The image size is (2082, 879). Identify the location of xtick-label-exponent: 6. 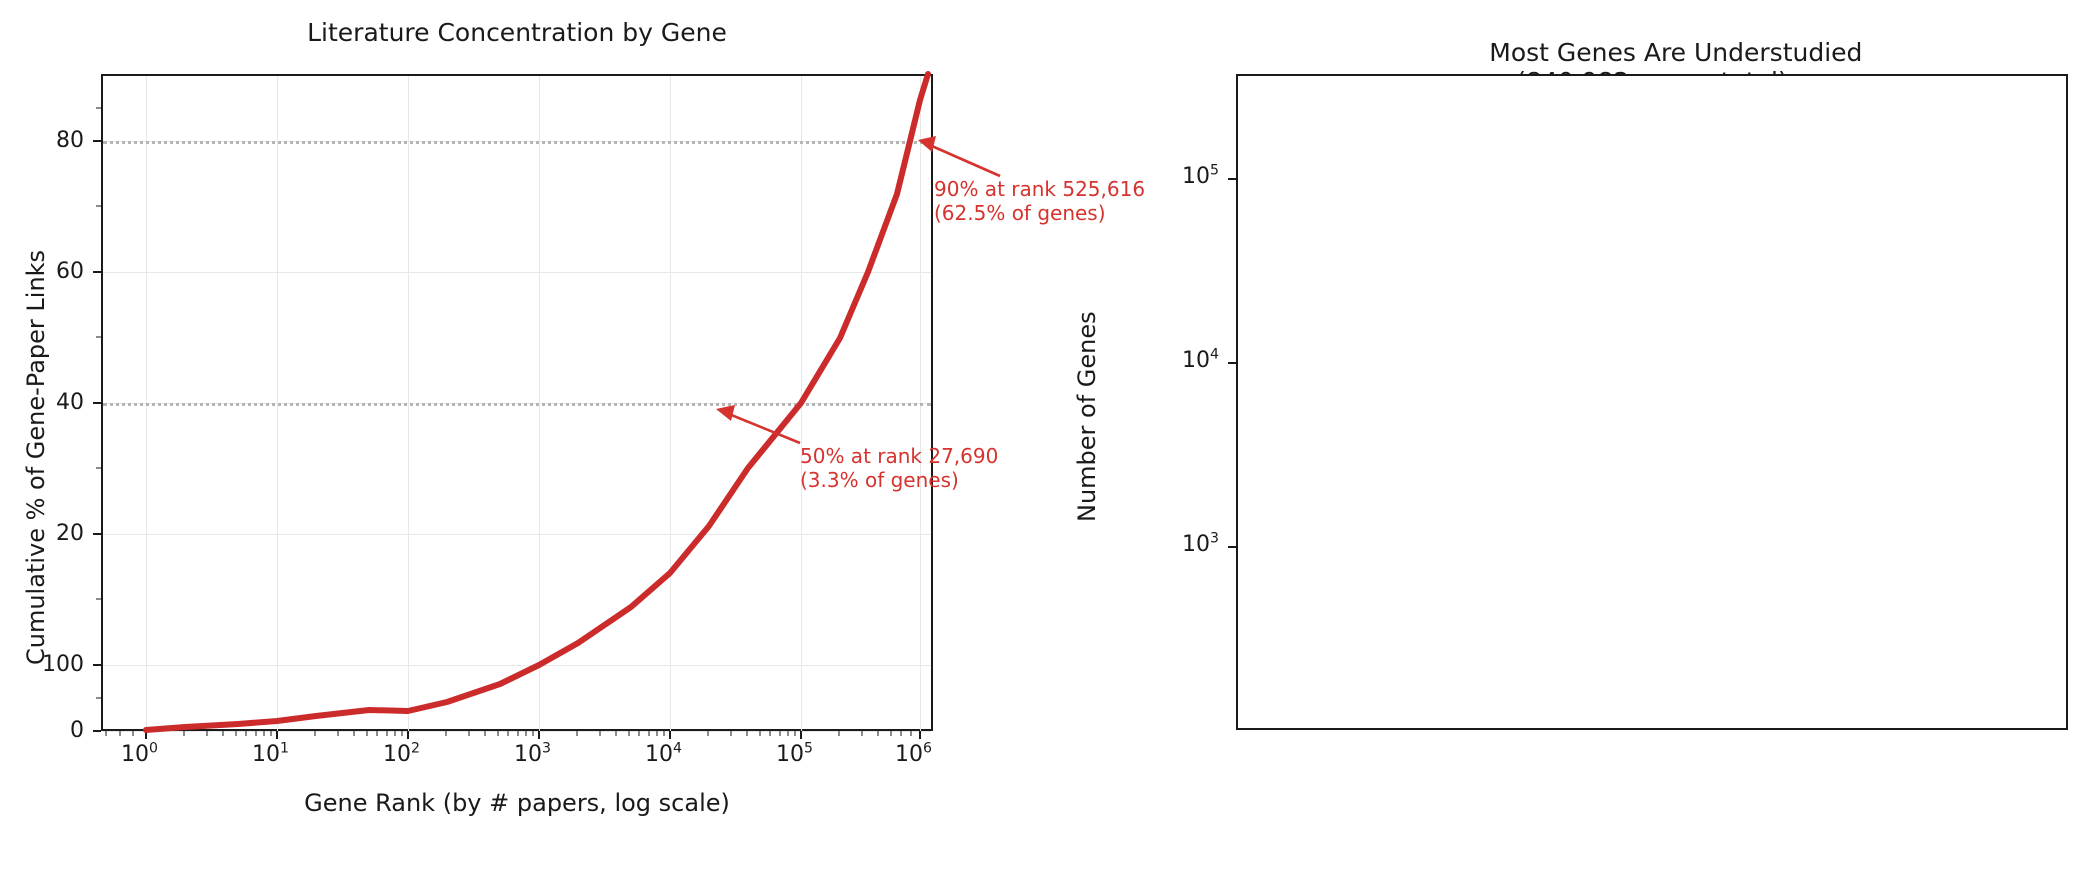
(927, 748).